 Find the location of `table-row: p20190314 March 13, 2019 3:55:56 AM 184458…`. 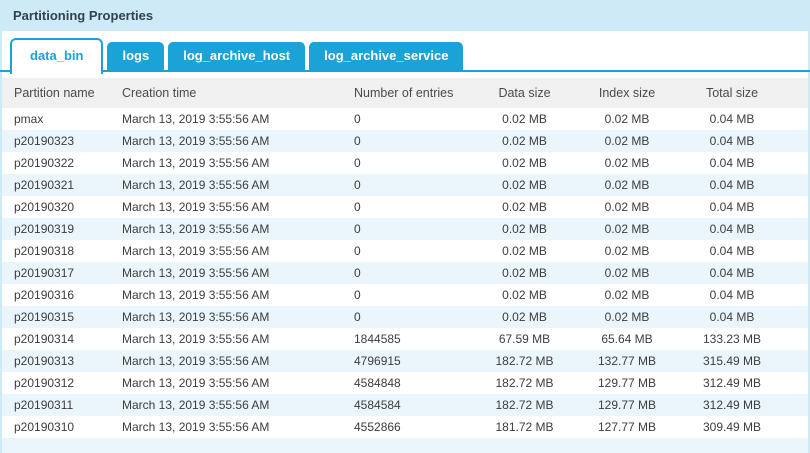

table-row: p20190314 March 13, 2019 3:55:56 AM 184458… is located at coordinates (405, 339).